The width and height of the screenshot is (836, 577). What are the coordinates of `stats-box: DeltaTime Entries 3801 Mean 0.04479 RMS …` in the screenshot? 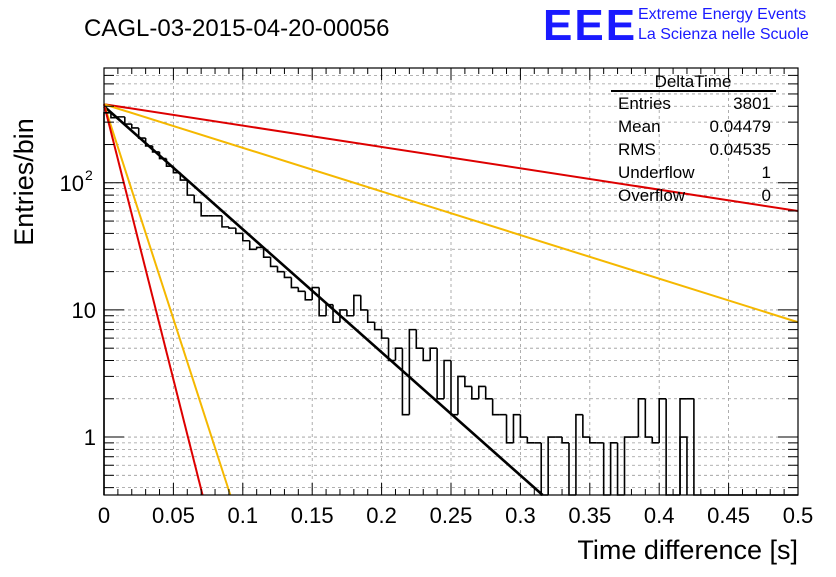 It's located at (693, 138).